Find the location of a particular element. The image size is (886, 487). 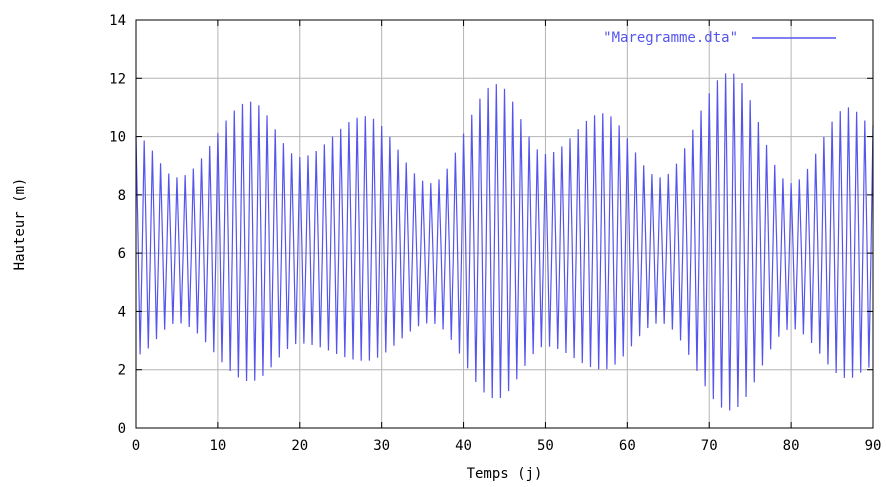

x-tick-label: 80 is located at coordinates (791, 446).